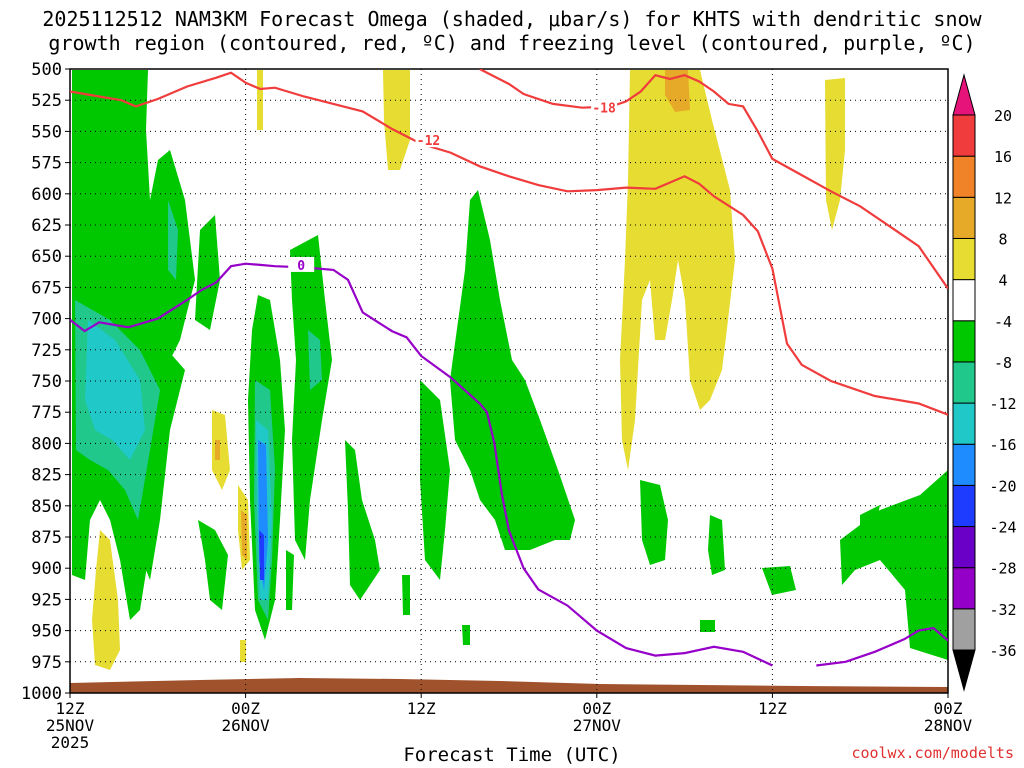 Image resolution: width=1024 pixels, height=768 pixels. I want to click on y-tick-label: 950, so click(46, 632).